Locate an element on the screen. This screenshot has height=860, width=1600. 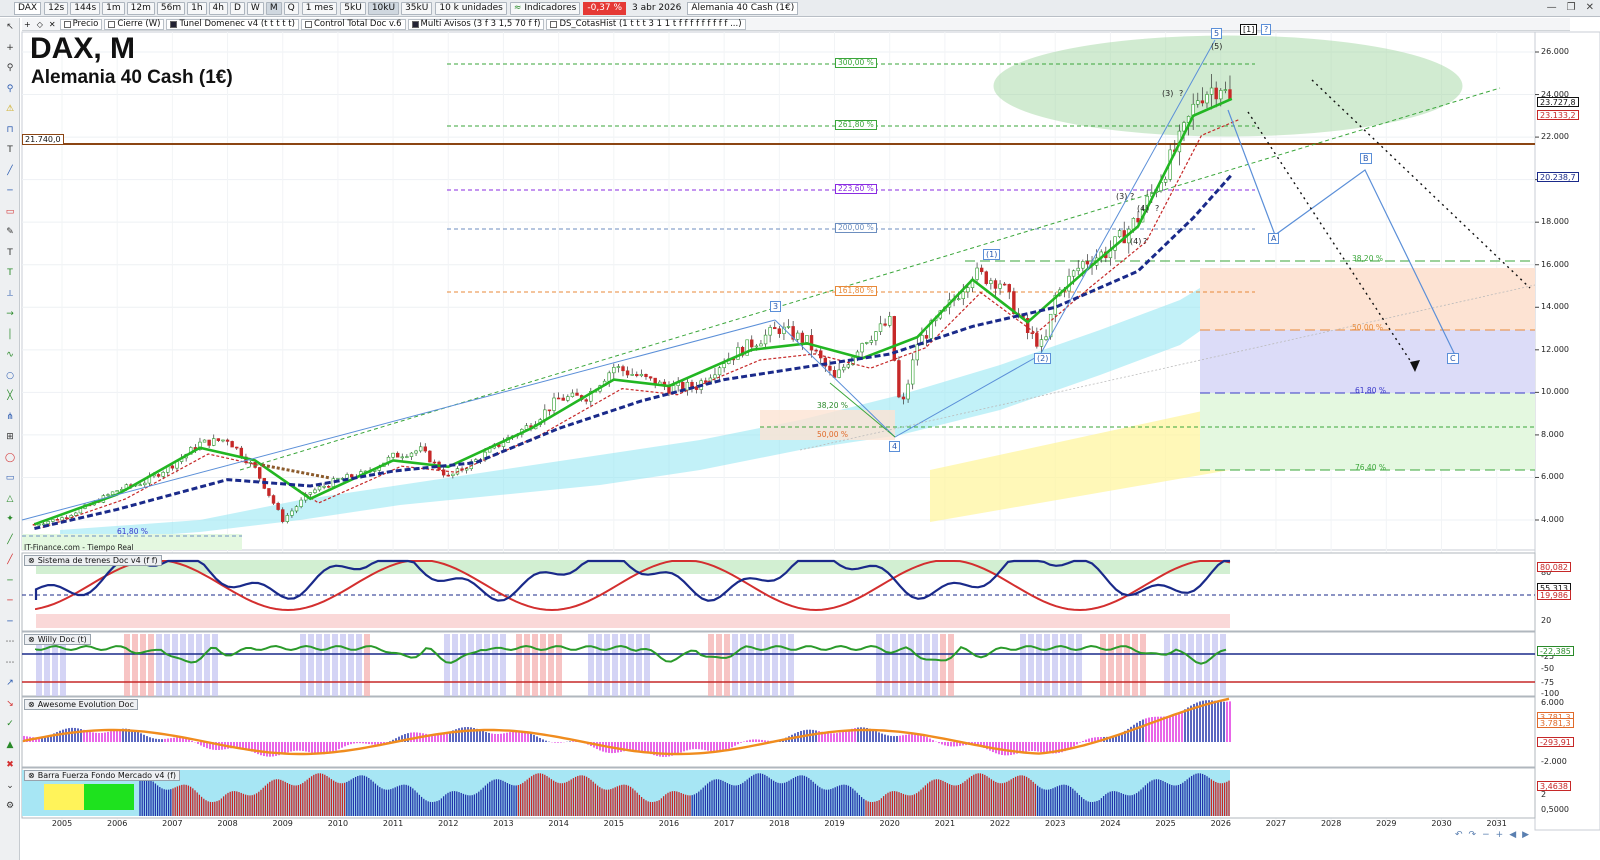
timeframe-144s: 144s is located at coordinates (85, 8).